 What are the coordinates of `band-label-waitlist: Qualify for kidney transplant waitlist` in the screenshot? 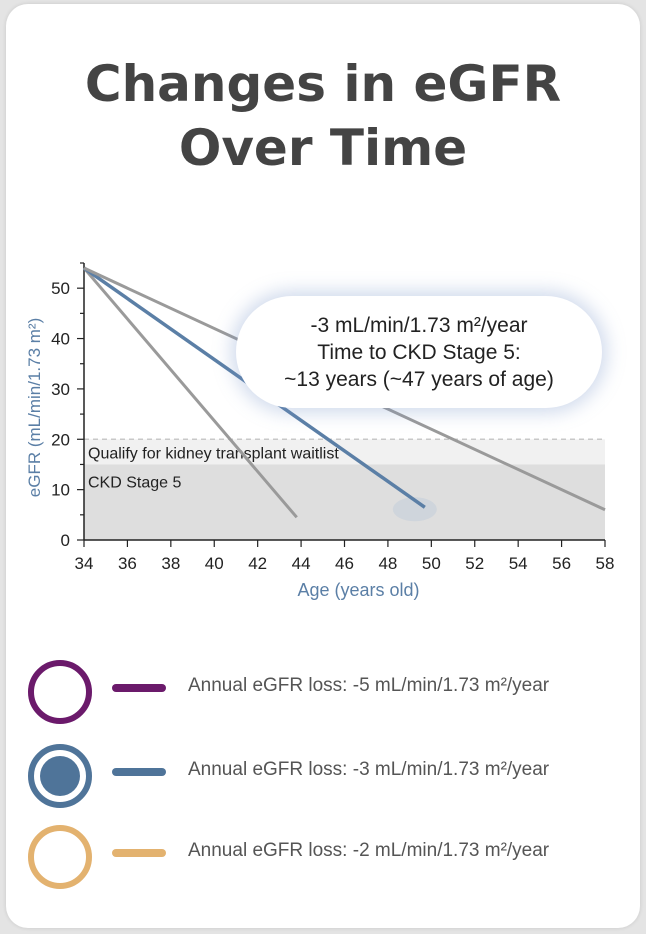 It's located at (213, 453).